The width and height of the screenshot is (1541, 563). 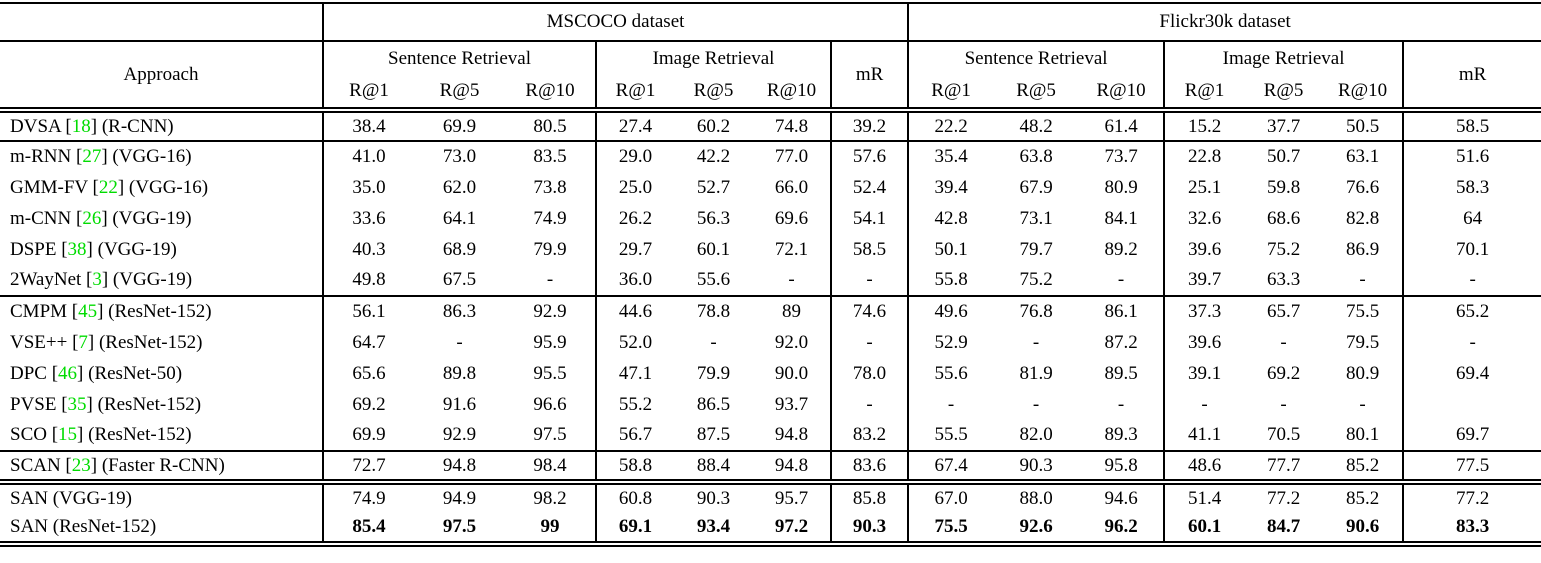 What do you see at coordinates (1036, 249) in the screenshot?
I see `value-cell: 79.7` at bounding box center [1036, 249].